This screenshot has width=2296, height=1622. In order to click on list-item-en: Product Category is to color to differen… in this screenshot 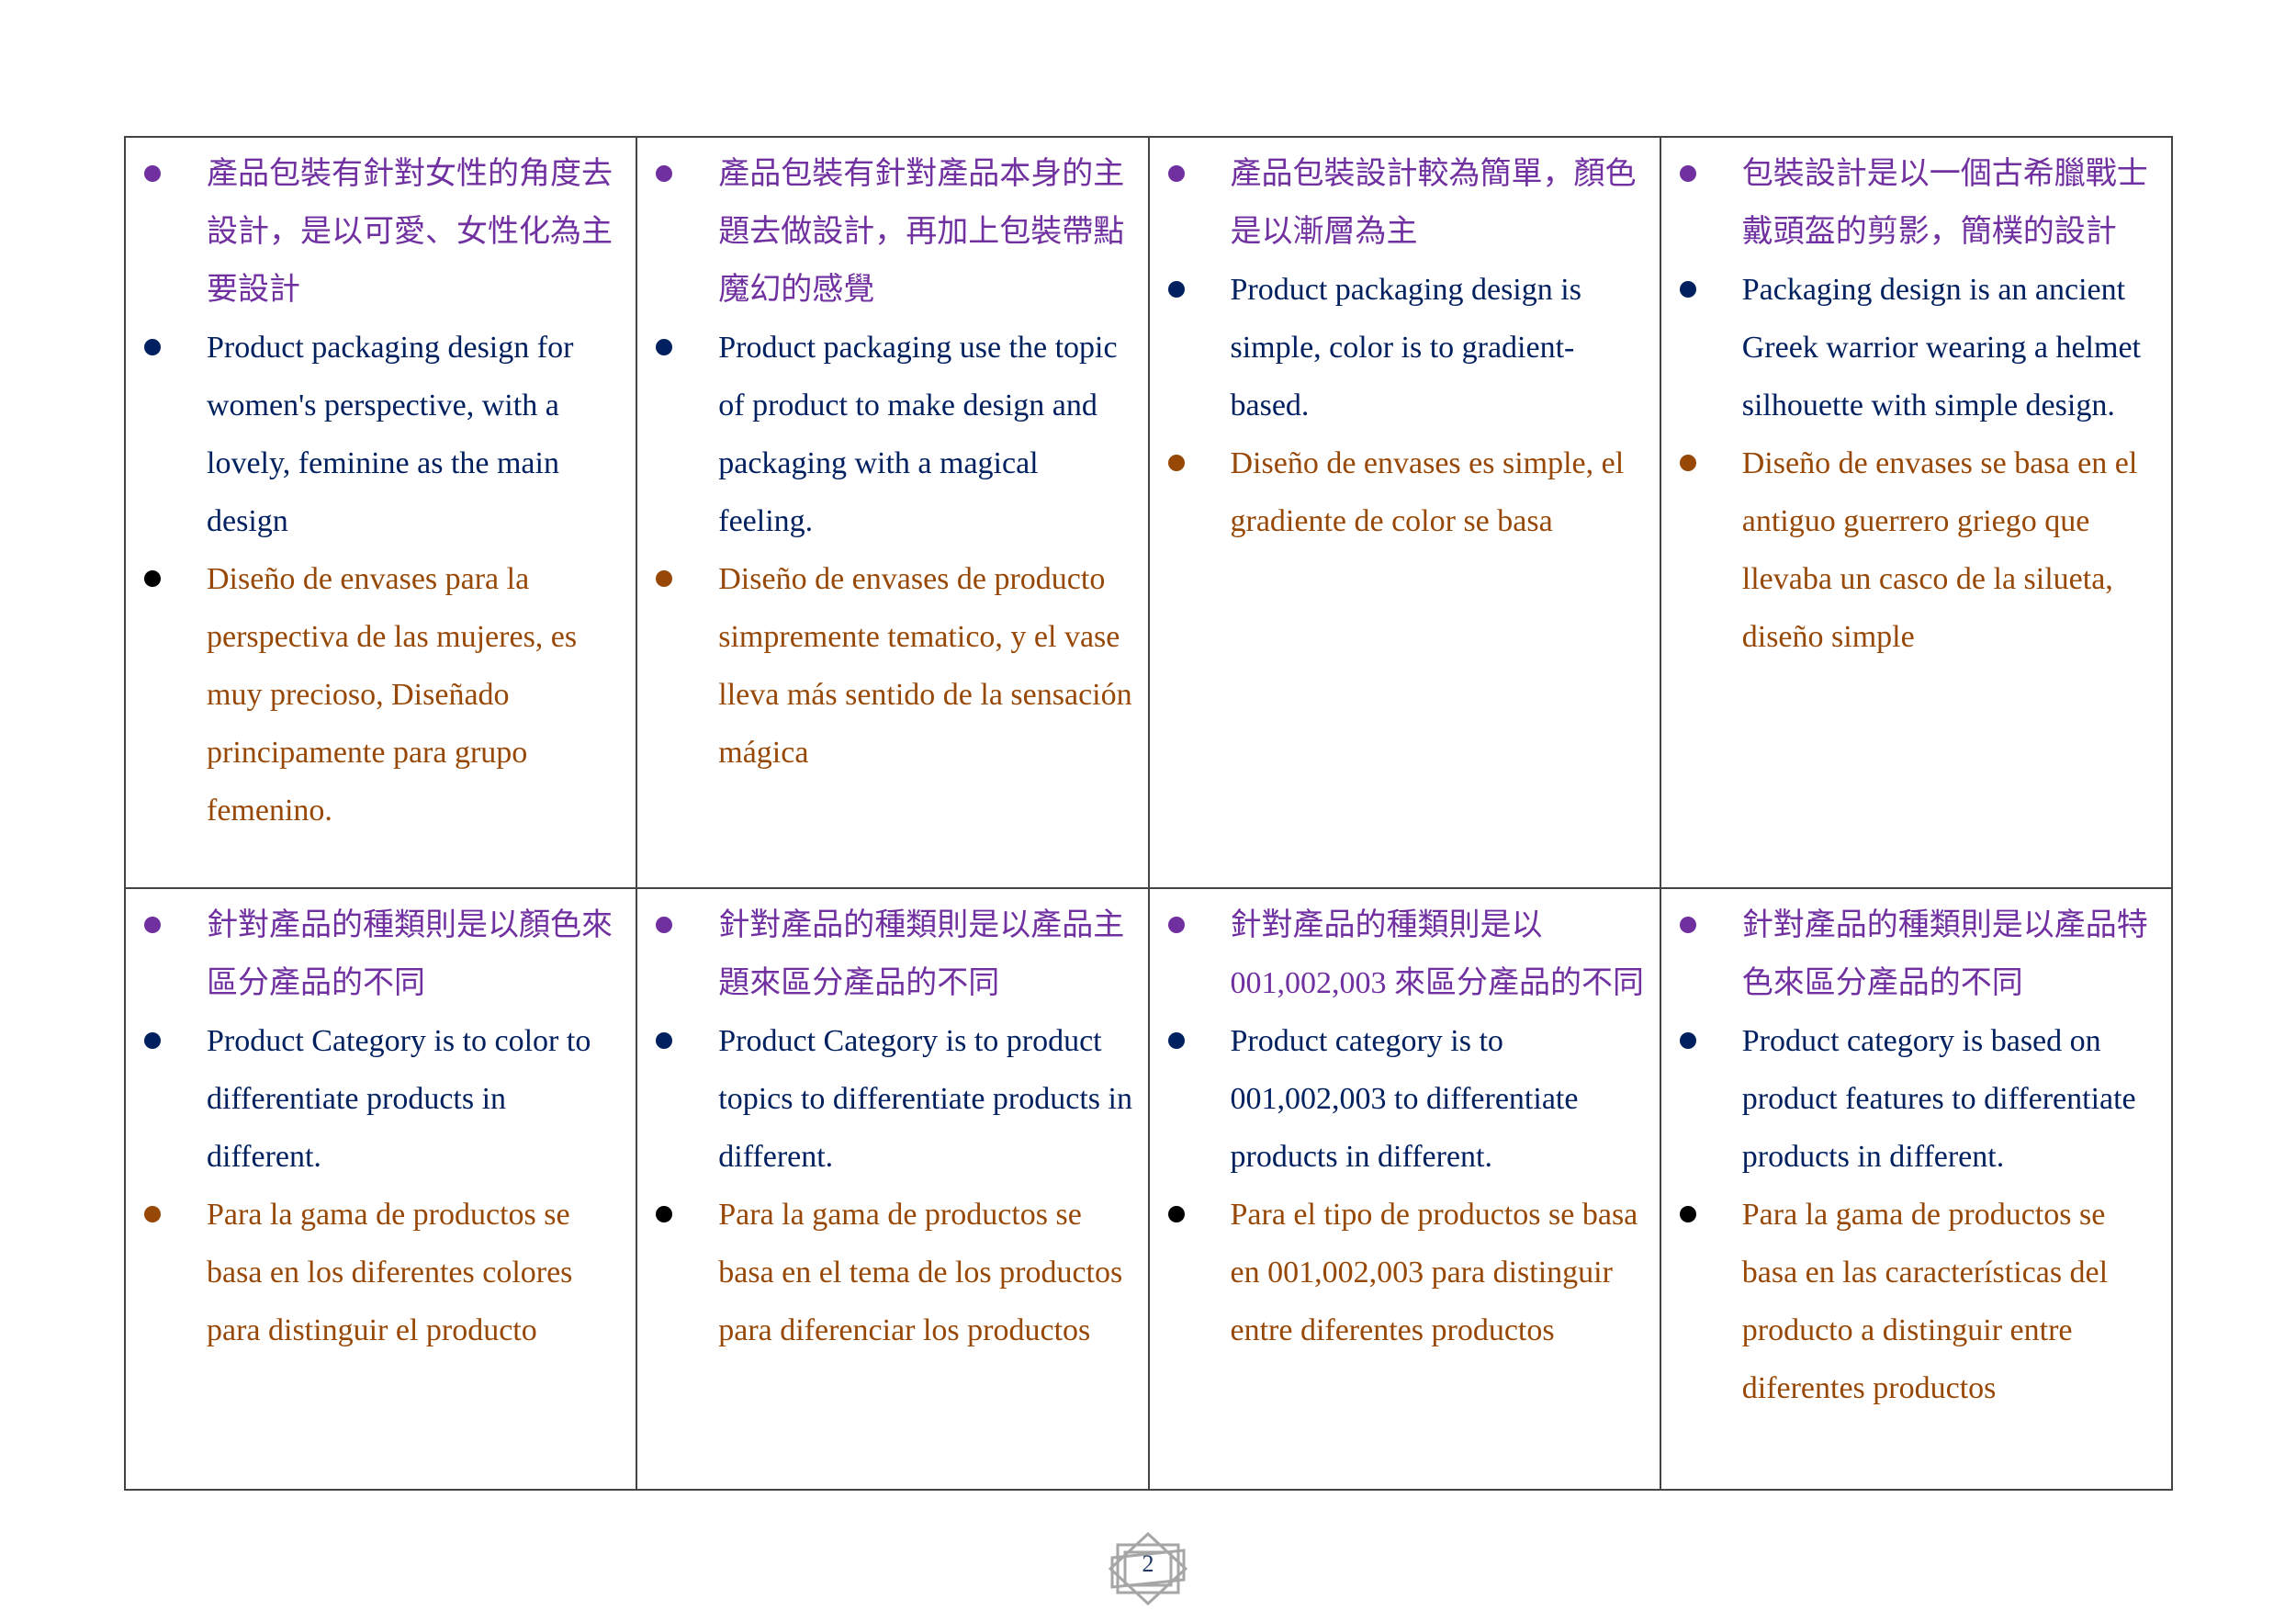, I will do `click(376, 1099)`.